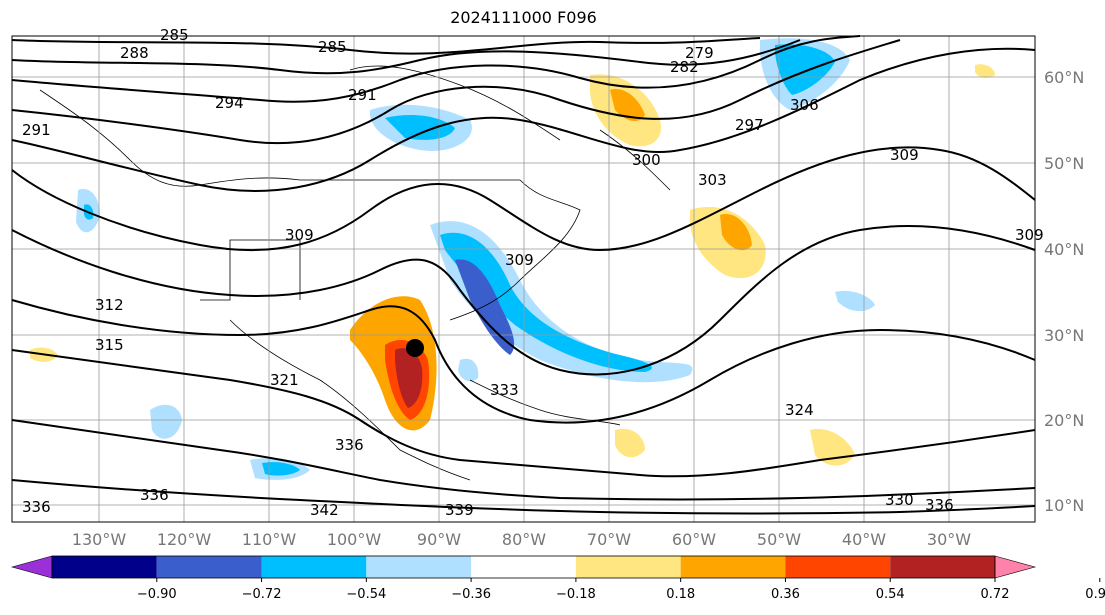 Image resolution: width=1105 pixels, height=615 pixels. Describe the element at coordinates (284, 380) in the screenshot. I see `contour-label: 321` at that location.